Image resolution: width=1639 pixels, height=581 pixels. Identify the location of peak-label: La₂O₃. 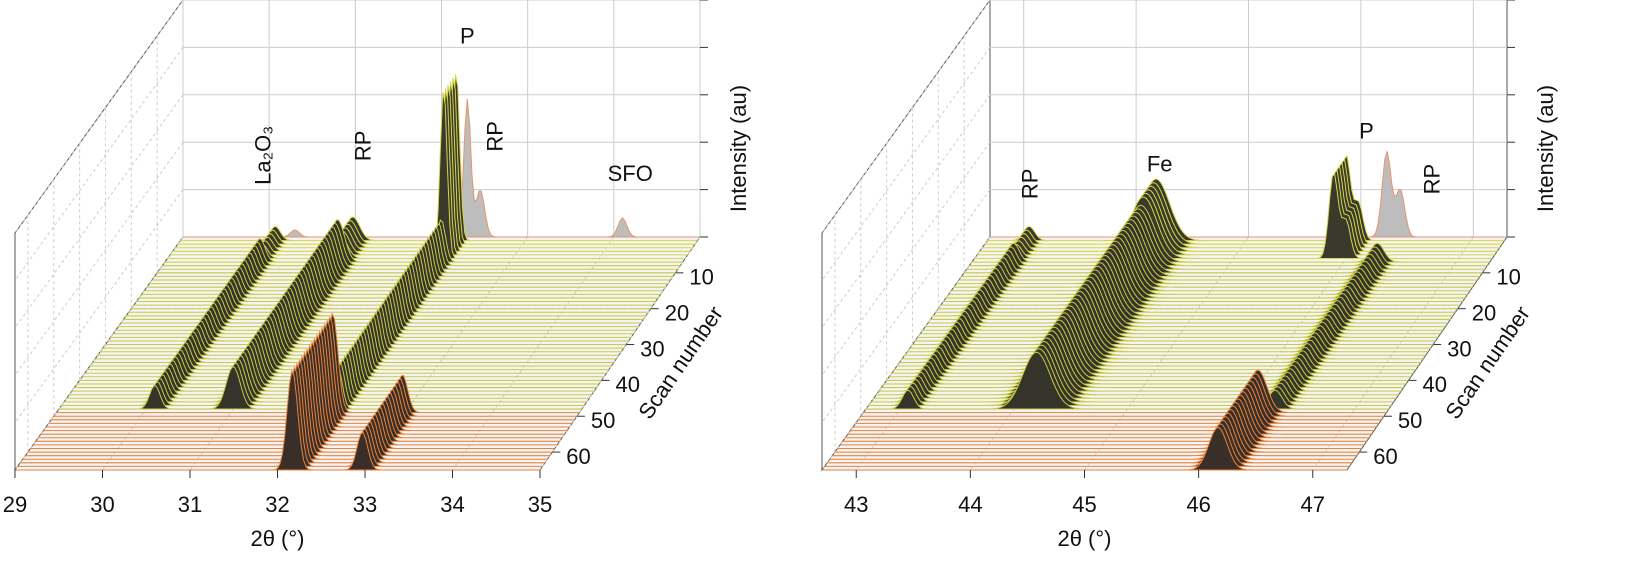
(263, 155).